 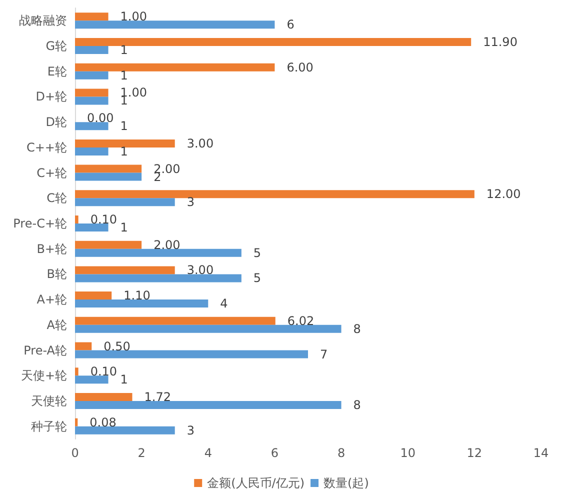 What do you see at coordinates (290, 25) in the screenshot?
I see `data-label: 6` at bounding box center [290, 25].